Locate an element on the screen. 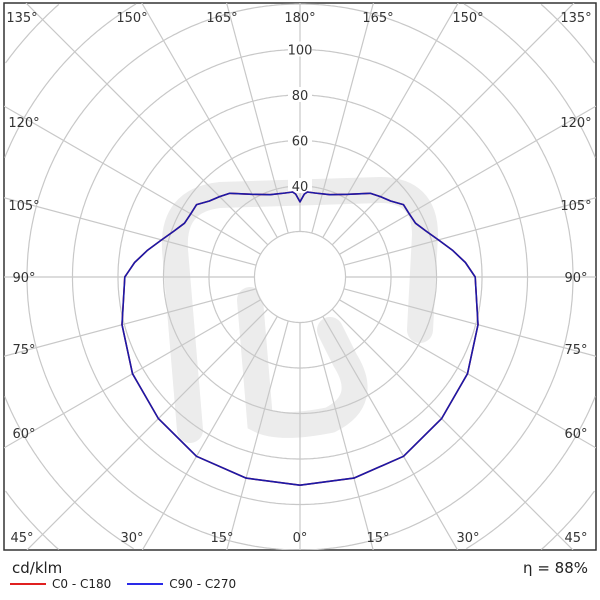  legend: C0 - C180 C90 - C270 is located at coordinates (131, 584).